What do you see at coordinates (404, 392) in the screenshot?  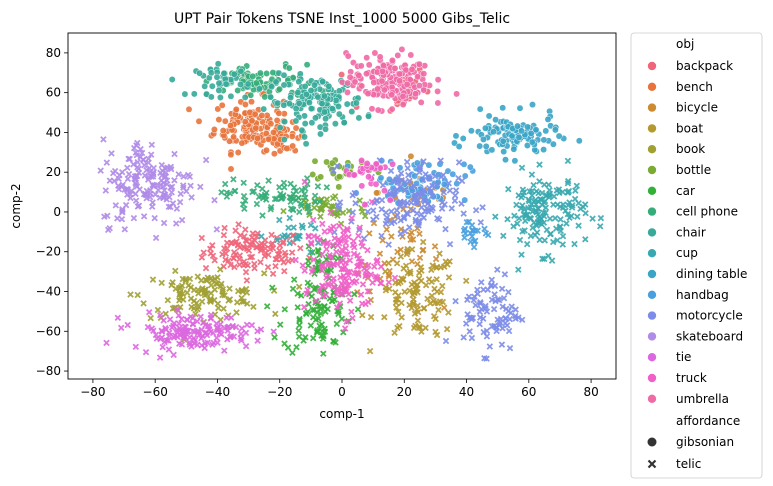 I see `x-tick-label: 20` at bounding box center [404, 392].